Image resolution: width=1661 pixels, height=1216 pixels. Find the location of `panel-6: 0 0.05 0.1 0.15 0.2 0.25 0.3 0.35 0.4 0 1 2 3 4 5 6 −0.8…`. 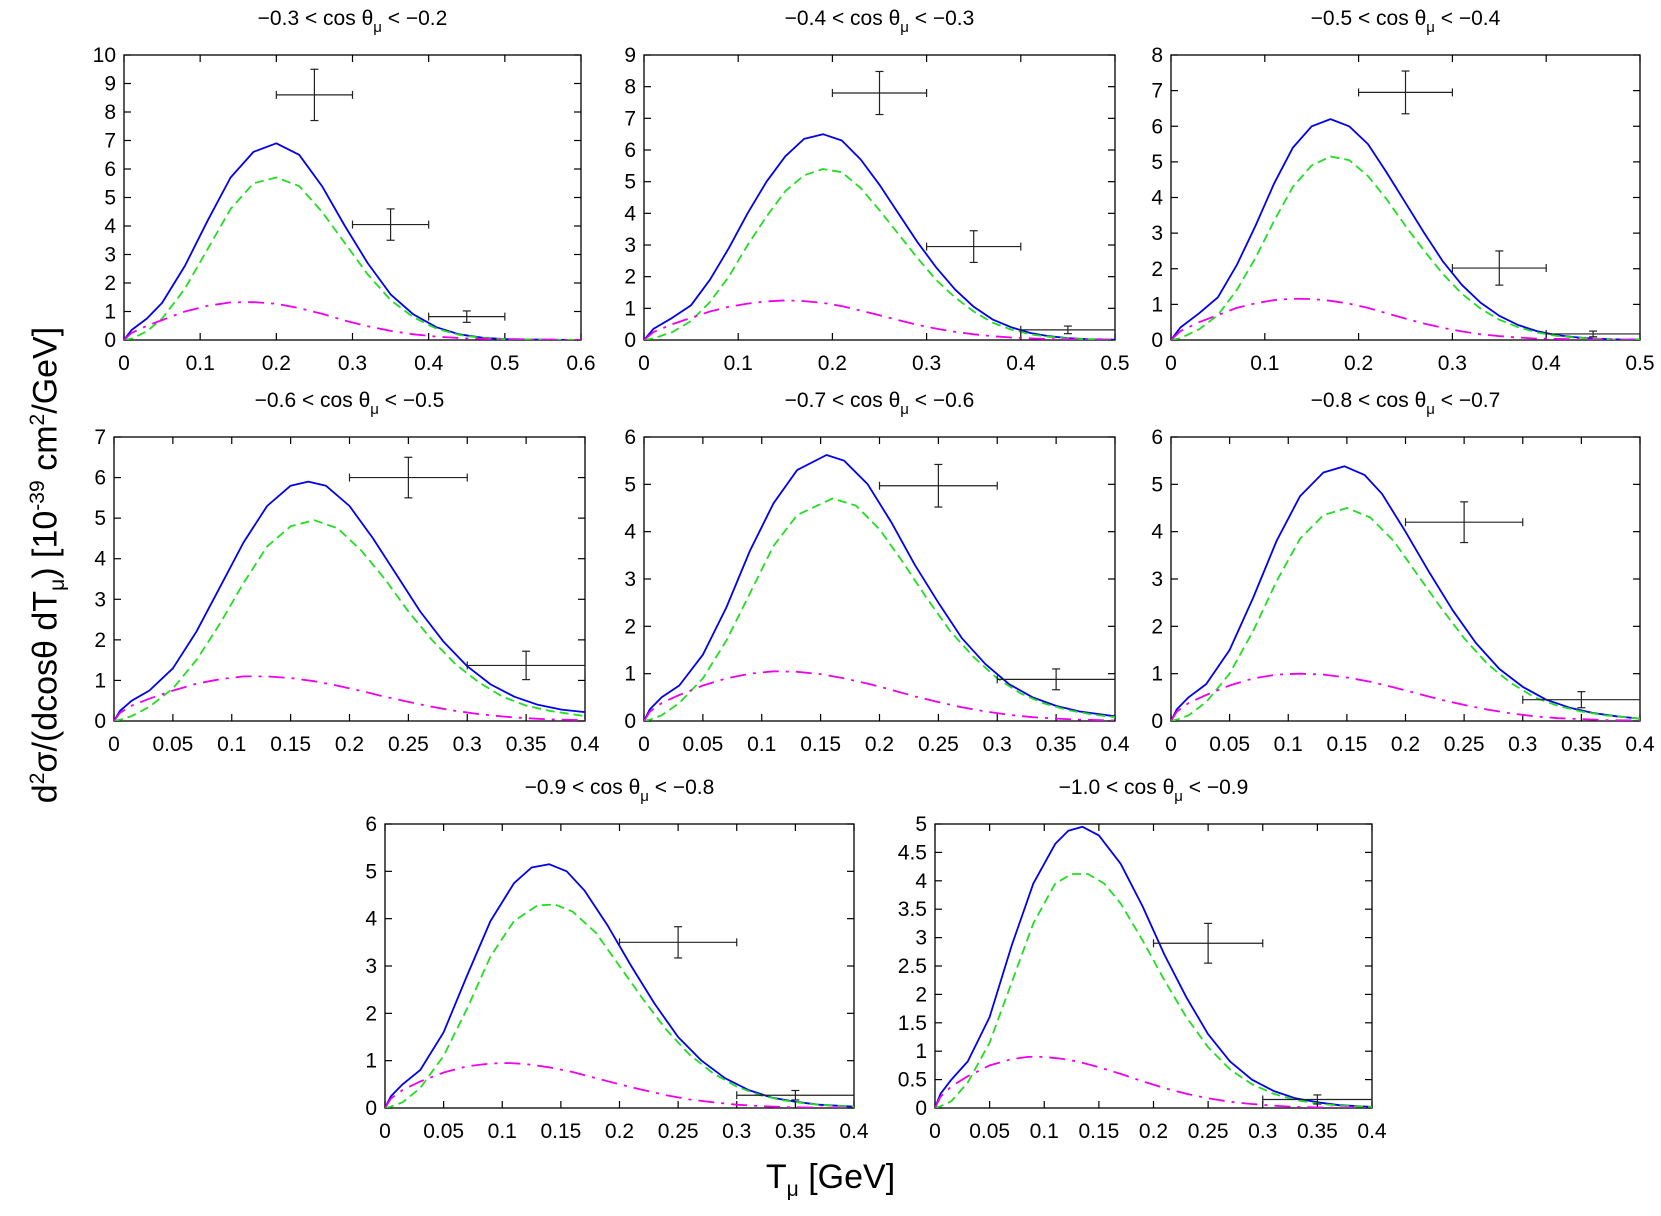

panel-6: 0 0.05 0.1 0.15 0.2 0.25 0.3 0.35 0.4 0 1 2 3 4 5 6 −0.8… is located at coordinates (1403, 572).